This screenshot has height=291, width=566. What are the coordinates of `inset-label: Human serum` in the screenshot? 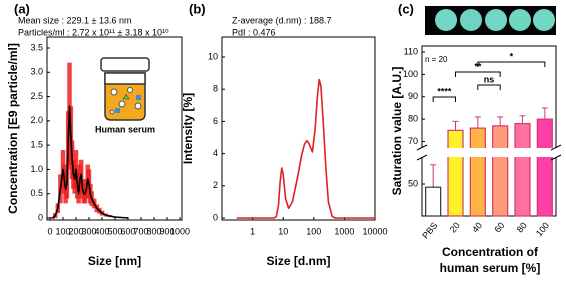 It's located at (125, 129).